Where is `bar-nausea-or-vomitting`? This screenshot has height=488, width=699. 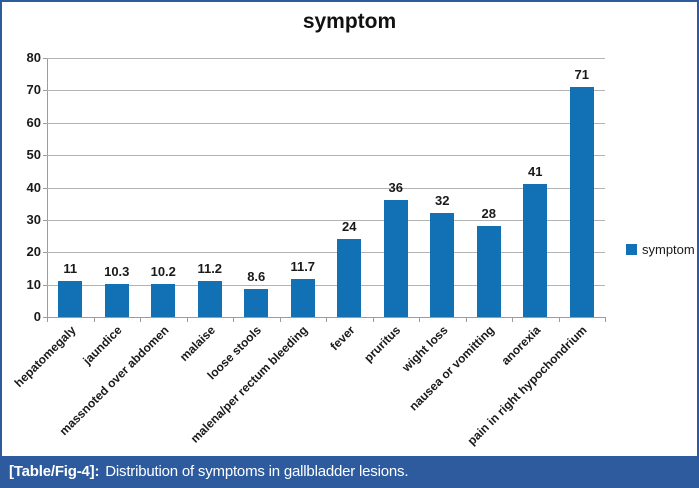
bar-nausea-or-vomitting is located at coordinates (488, 271).